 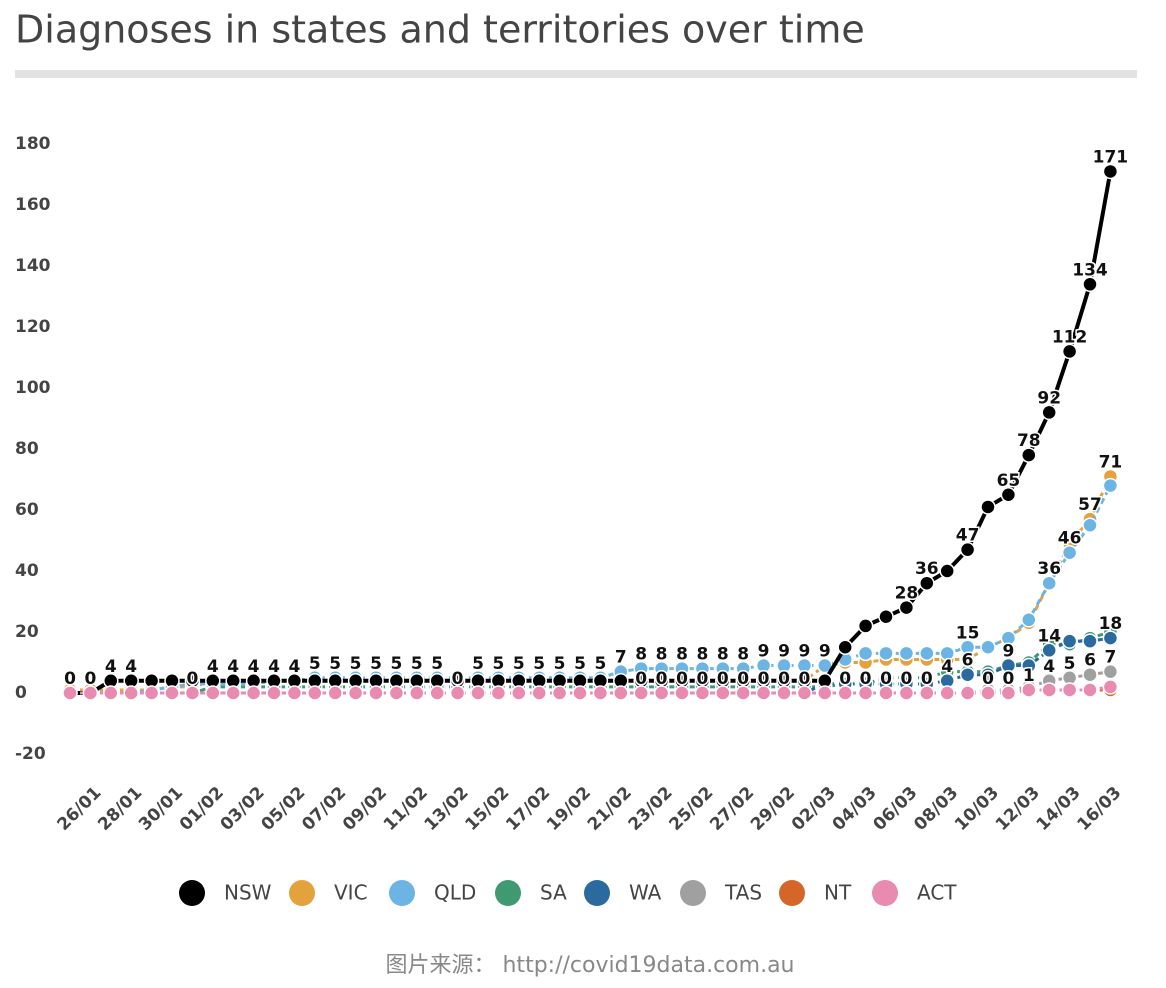 What do you see at coordinates (21, 693) in the screenshot?
I see `y-tick-label: 0` at bounding box center [21, 693].